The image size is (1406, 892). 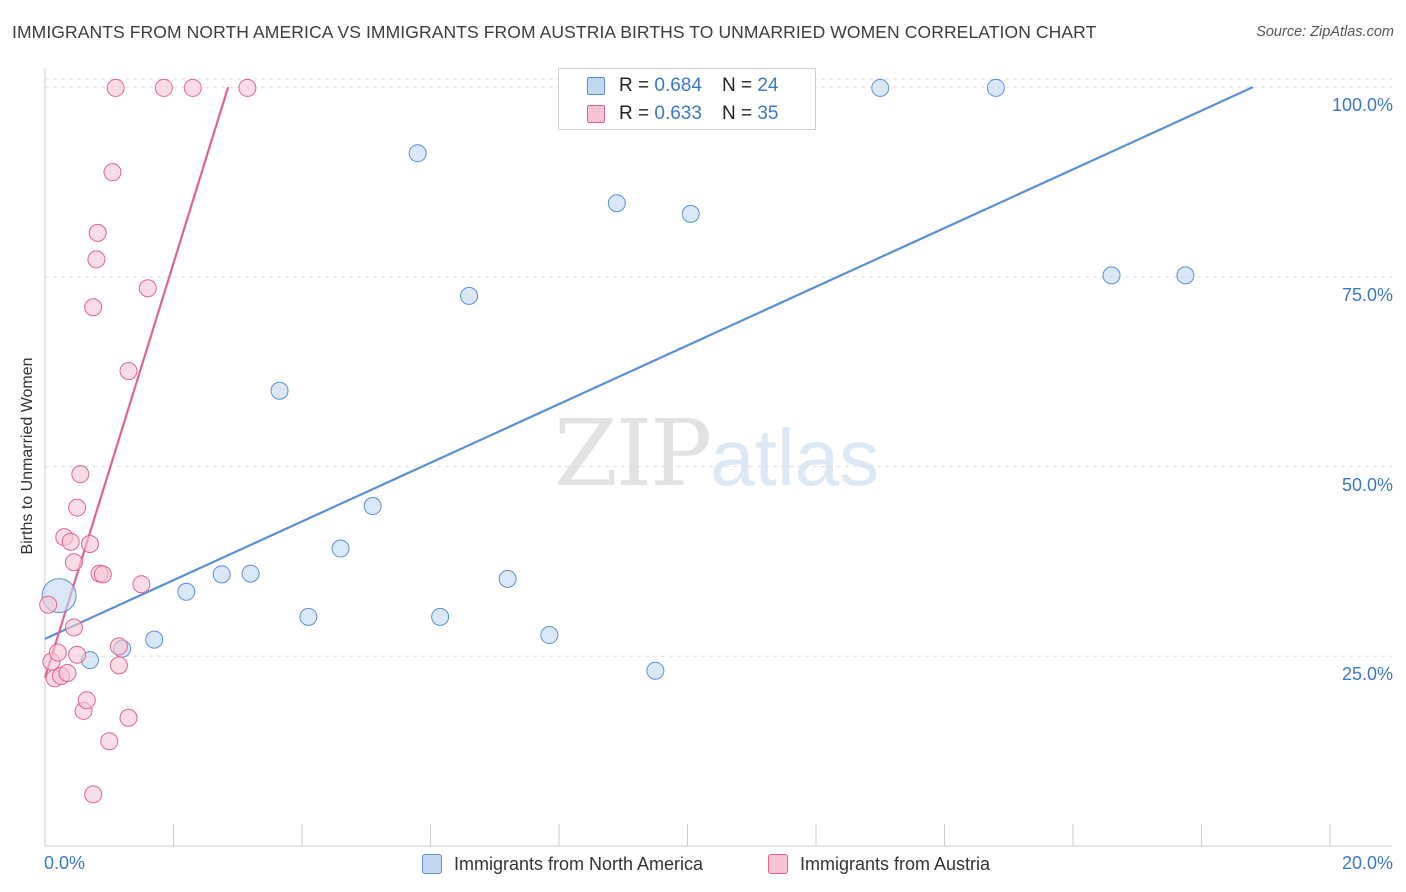 What do you see at coordinates (795, 457) in the screenshot?
I see `watermark-atlas: atlas` at bounding box center [795, 457].